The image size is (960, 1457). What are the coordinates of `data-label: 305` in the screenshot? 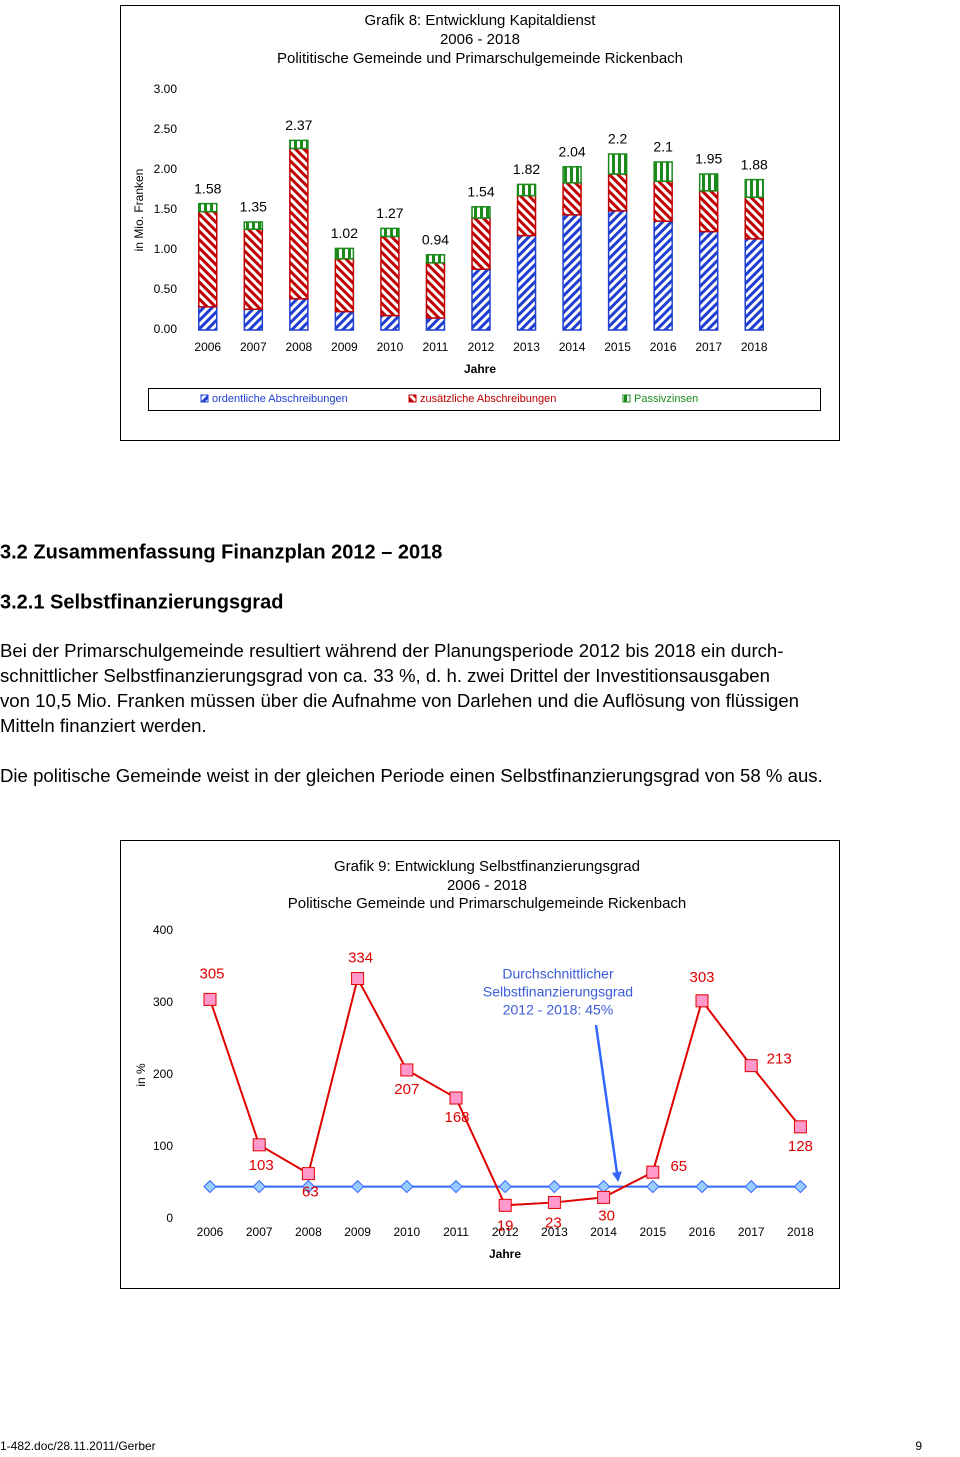 It's located at (211, 973).